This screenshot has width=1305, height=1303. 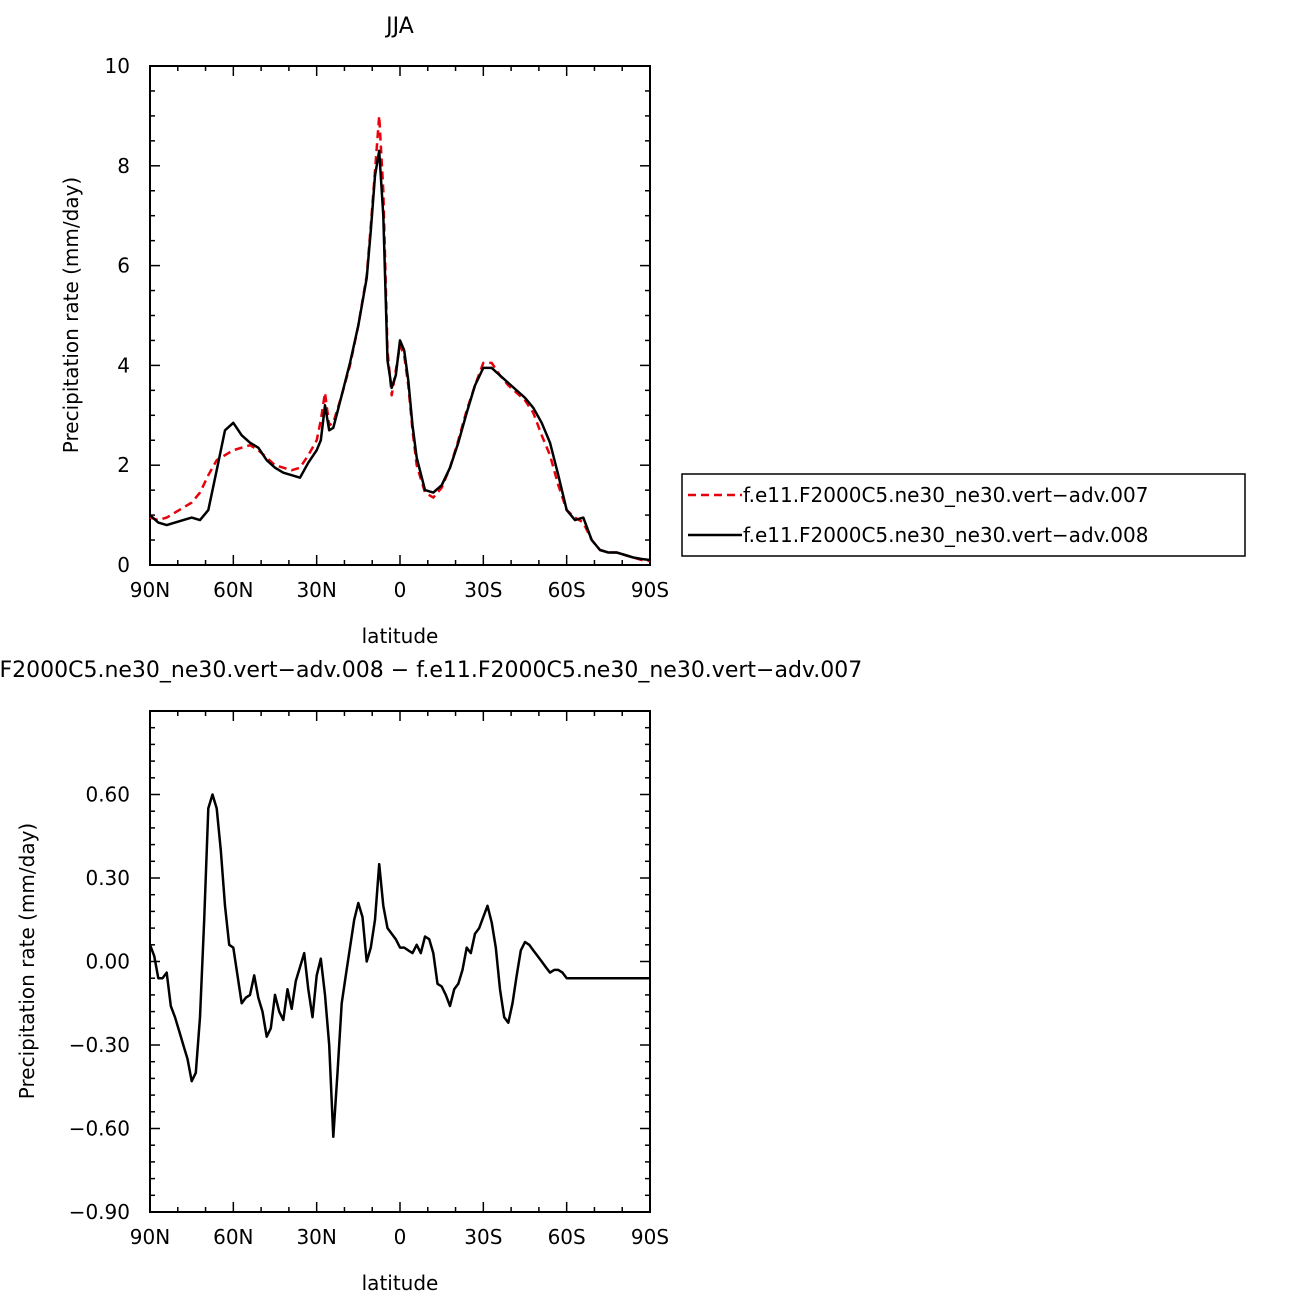 What do you see at coordinates (650, 590) in the screenshot?
I see `x-tick-label-top: 90S` at bounding box center [650, 590].